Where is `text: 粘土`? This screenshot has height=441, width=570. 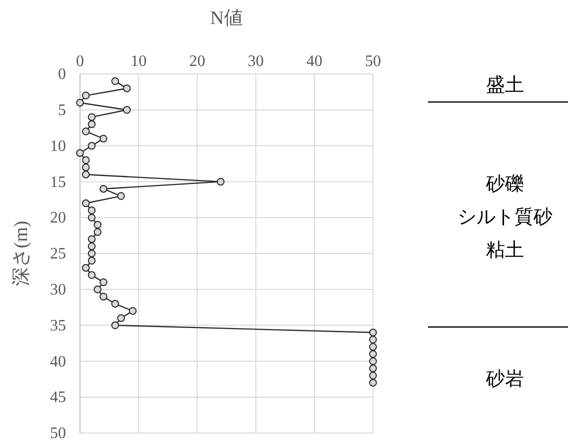 text: 粘土 is located at coordinates (505, 250).